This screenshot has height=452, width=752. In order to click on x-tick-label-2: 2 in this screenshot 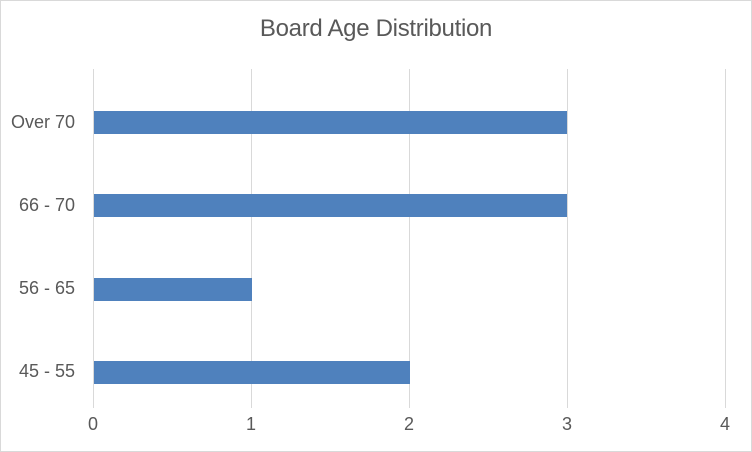, I will do `click(409, 424)`.